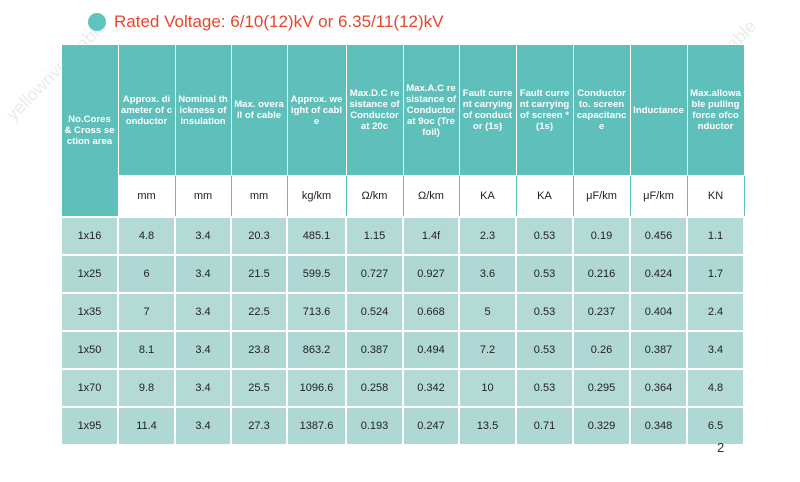 Image resolution: width=800 pixels, height=482 pixels. Describe the element at coordinates (601, 312) in the screenshot. I see `value-cell: 0.237` at that location.